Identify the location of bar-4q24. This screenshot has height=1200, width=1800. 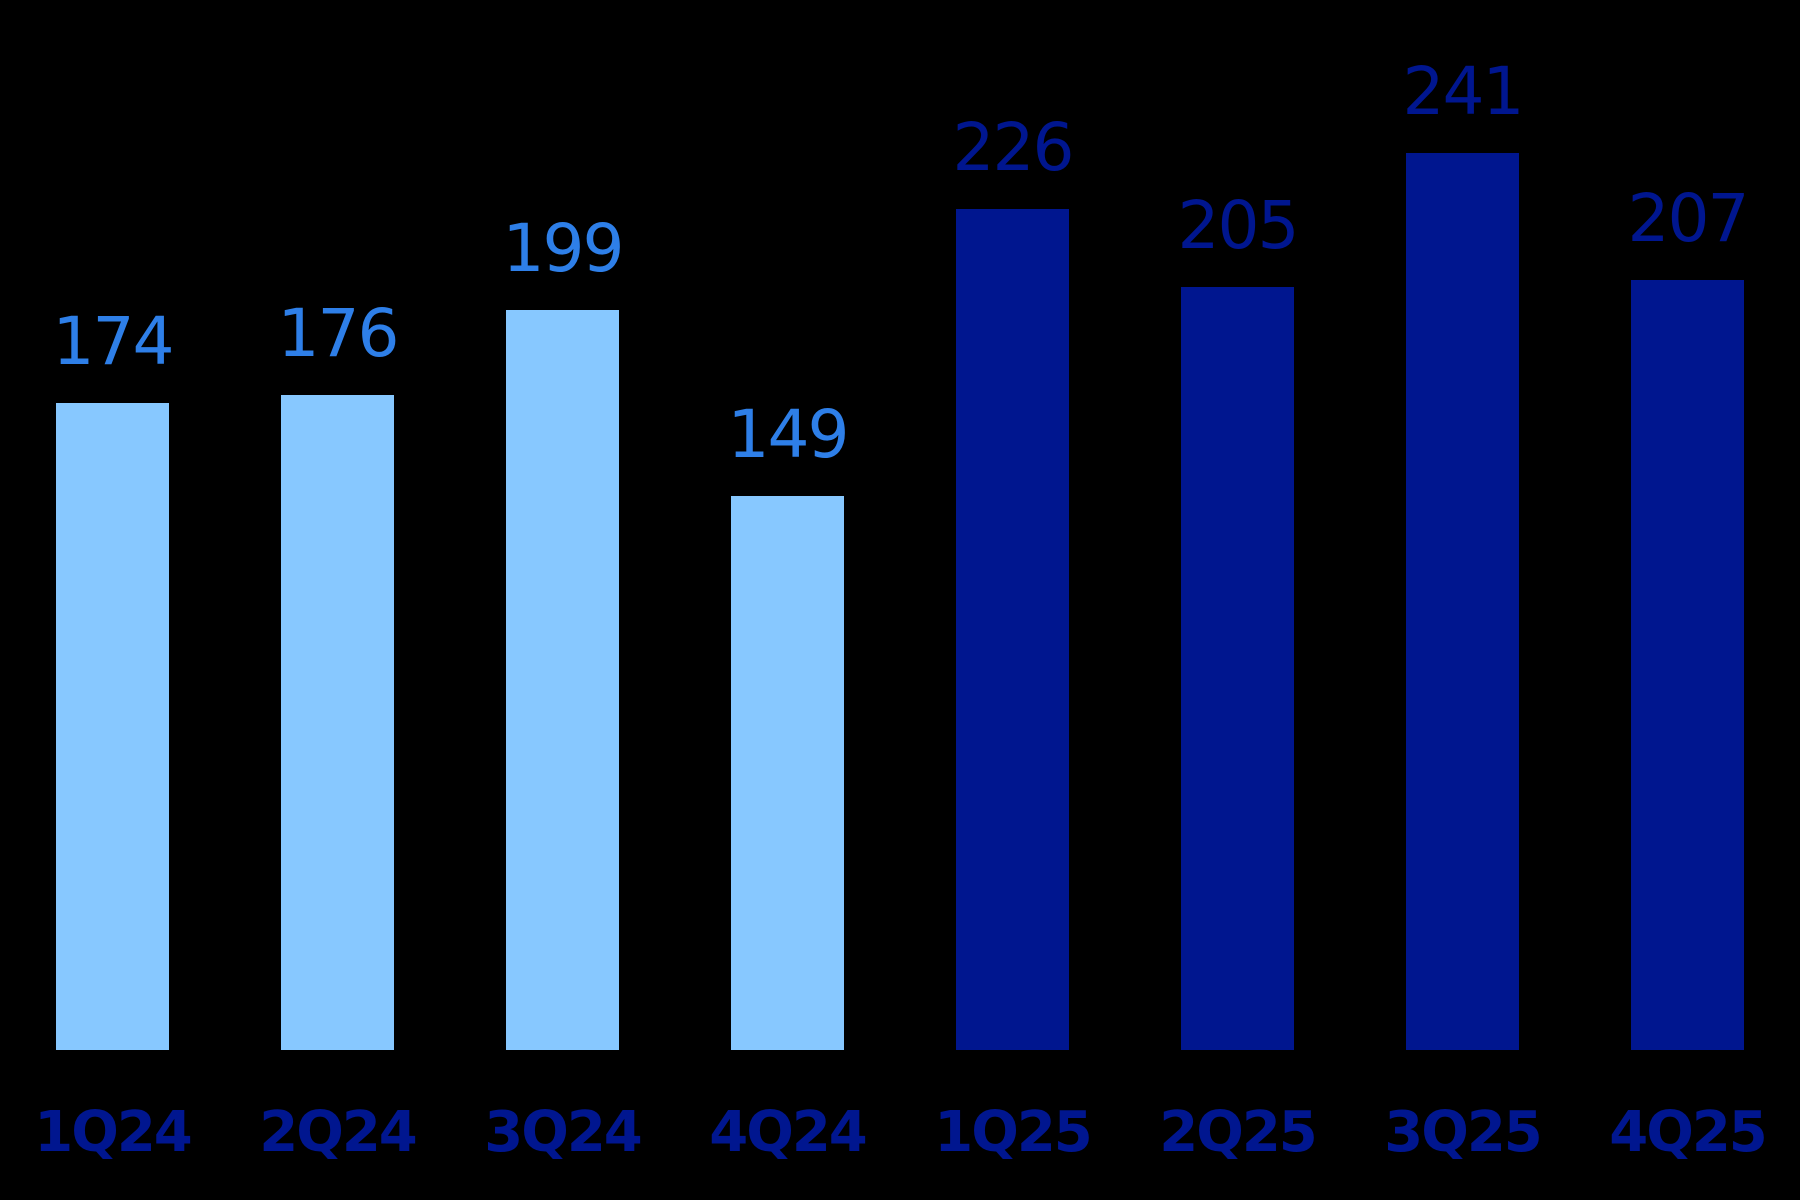
(787, 772).